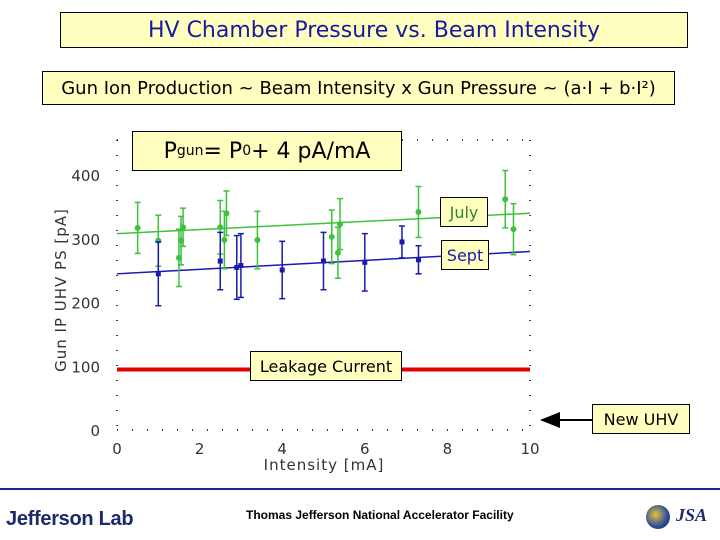  Describe the element at coordinates (85, 176) in the screenshot. I see `y-tick-label: 400` at that location.